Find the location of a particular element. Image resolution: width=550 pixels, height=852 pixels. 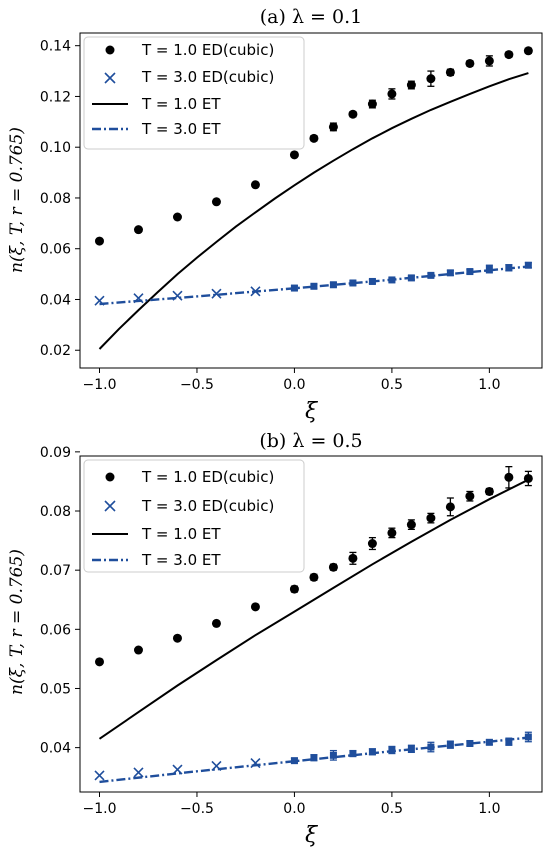

x-tick-label: 1.0 is located at coordinates (489, 385).